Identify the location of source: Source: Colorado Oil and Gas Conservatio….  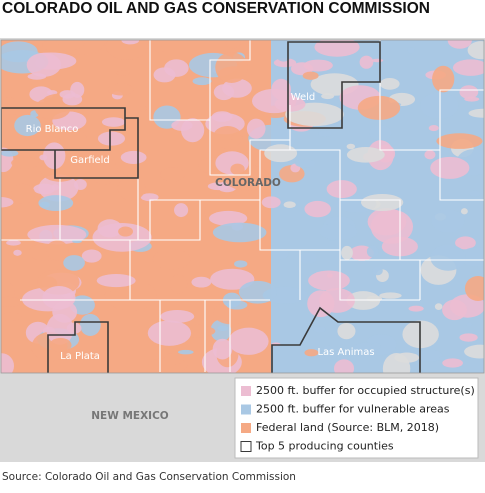
(149, 477).